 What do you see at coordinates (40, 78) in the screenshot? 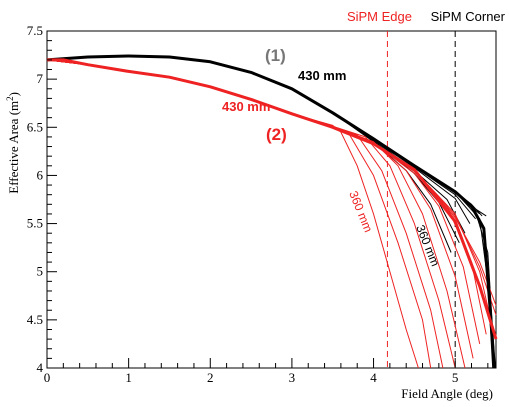
I see `y-tick-label-6: 7` at bounding box center [40, 78].